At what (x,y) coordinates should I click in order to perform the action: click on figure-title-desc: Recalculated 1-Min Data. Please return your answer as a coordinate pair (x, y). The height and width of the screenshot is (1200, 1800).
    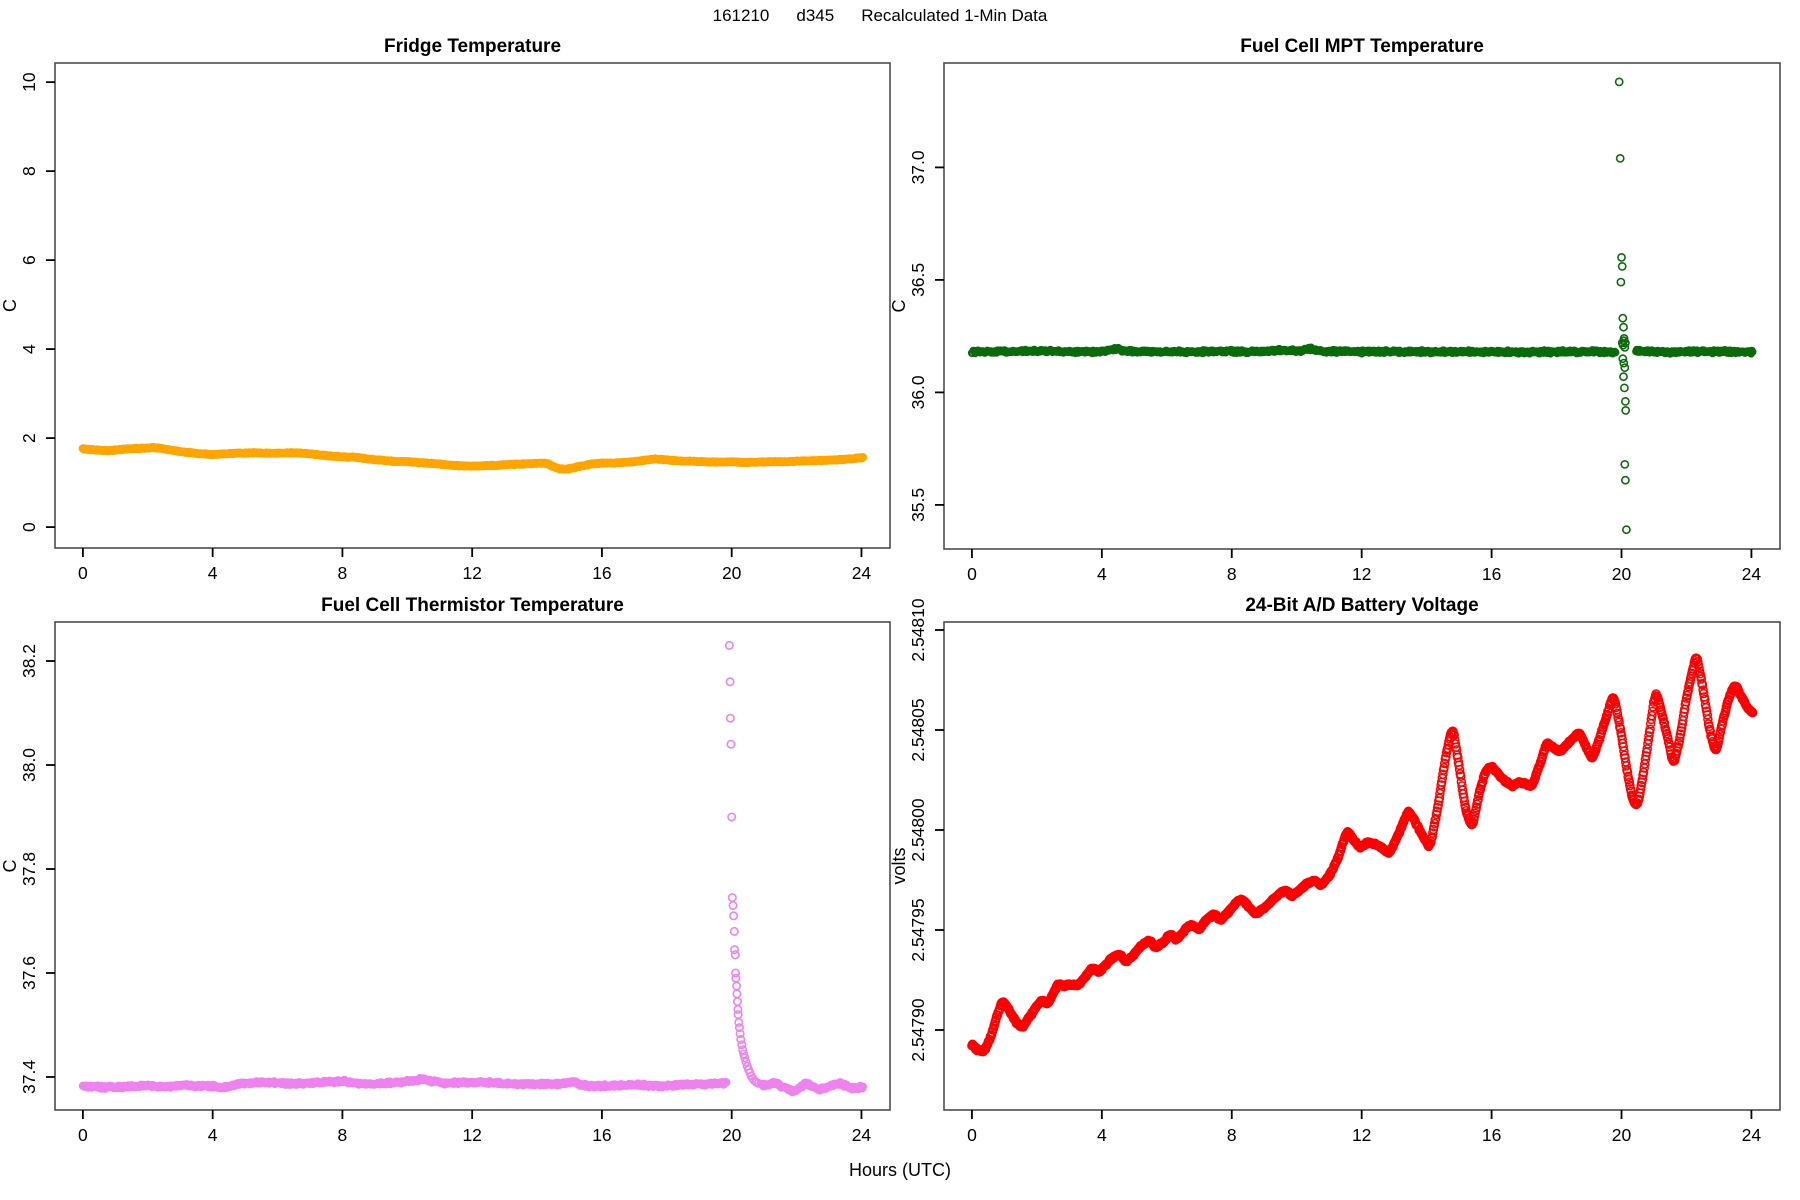
    Looking at the image, I should click on (954, 15).